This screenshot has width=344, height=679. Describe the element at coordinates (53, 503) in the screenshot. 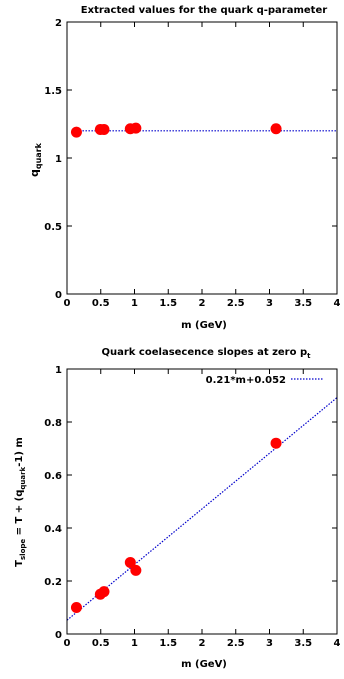

I see `chart2-y-tick-labels: 0 0.2 0.4 0.6 0.8 1` at that location.